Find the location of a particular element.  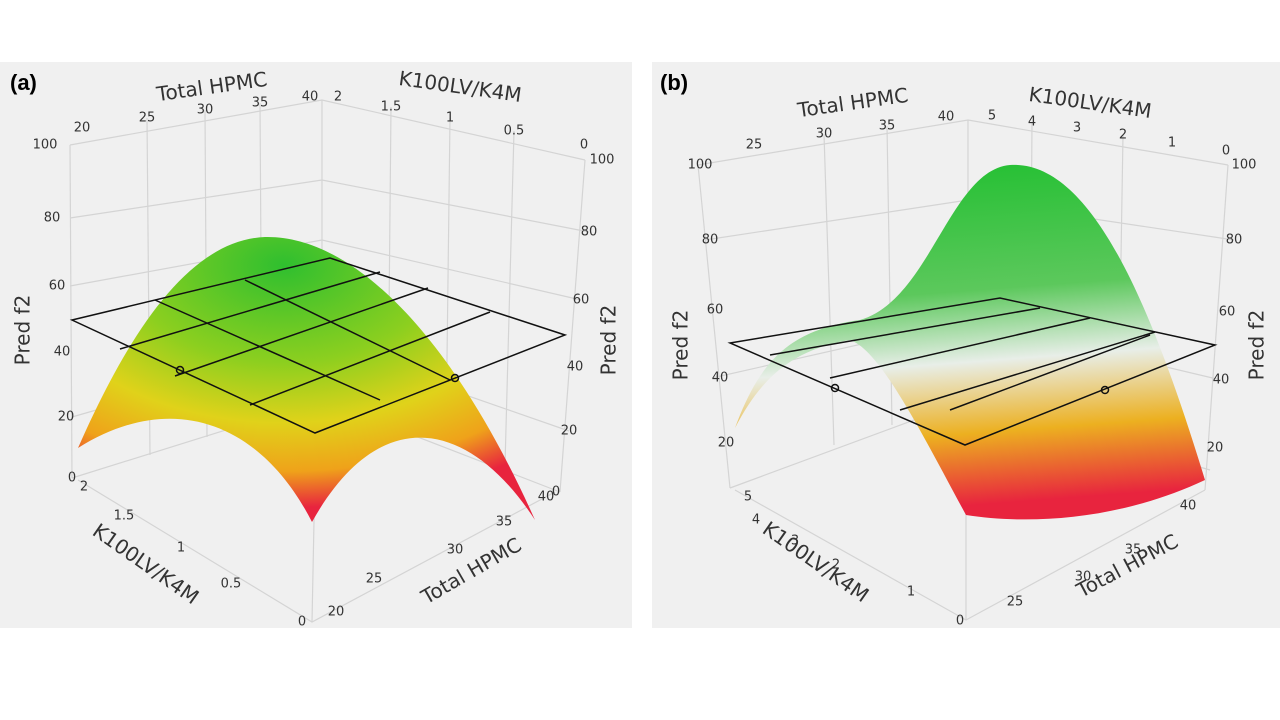

panel-label: (a) is located at coordinates (23, 82).